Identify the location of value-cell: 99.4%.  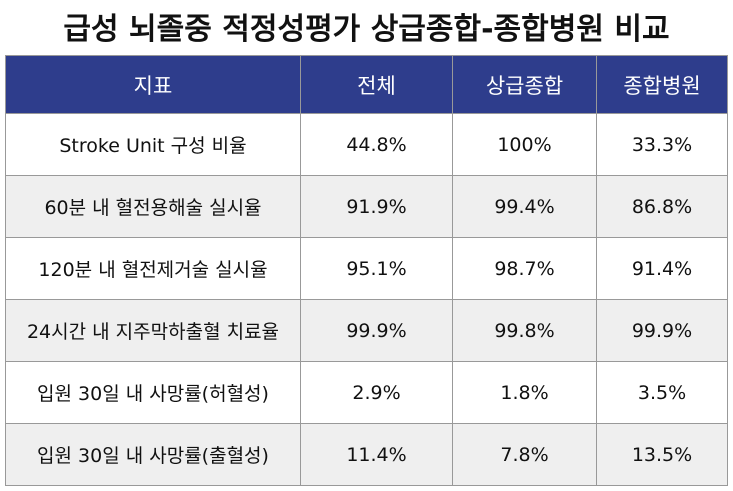
(524, 206).